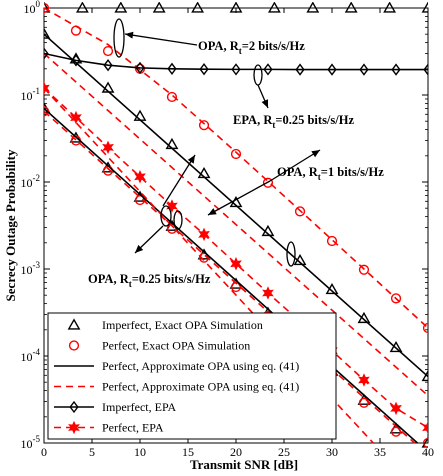 The height and width of the screenshot is (476, 443). What do you see at coordinates (44, 452) in the screenshot?
I see `x-tick-label: 0` at bounding box center [44, 452].